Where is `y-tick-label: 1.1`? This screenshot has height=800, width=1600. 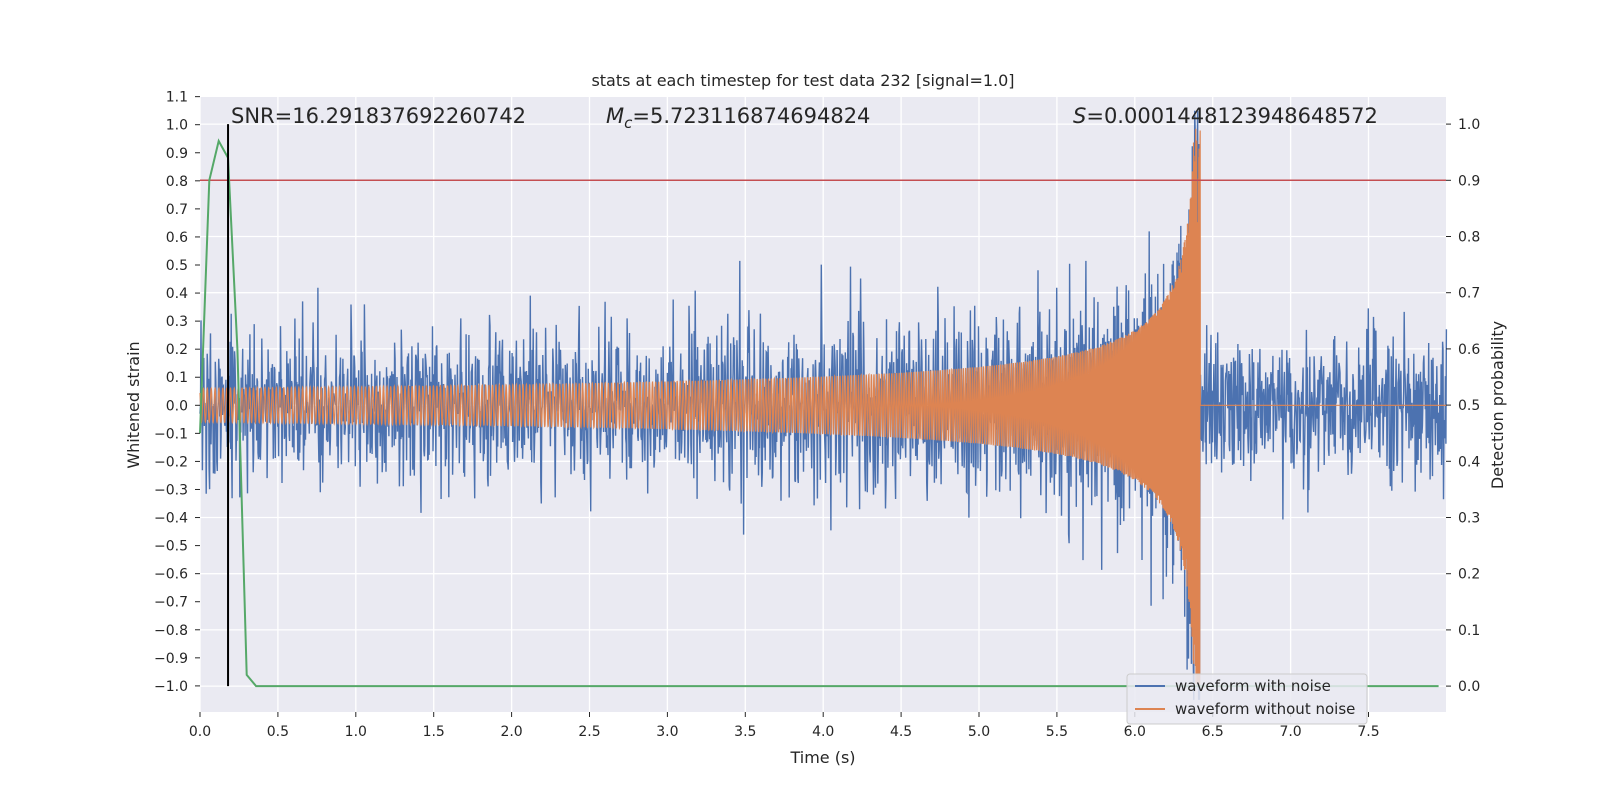
y-tick-label: 1.1 is located at coordinates (177, 98).